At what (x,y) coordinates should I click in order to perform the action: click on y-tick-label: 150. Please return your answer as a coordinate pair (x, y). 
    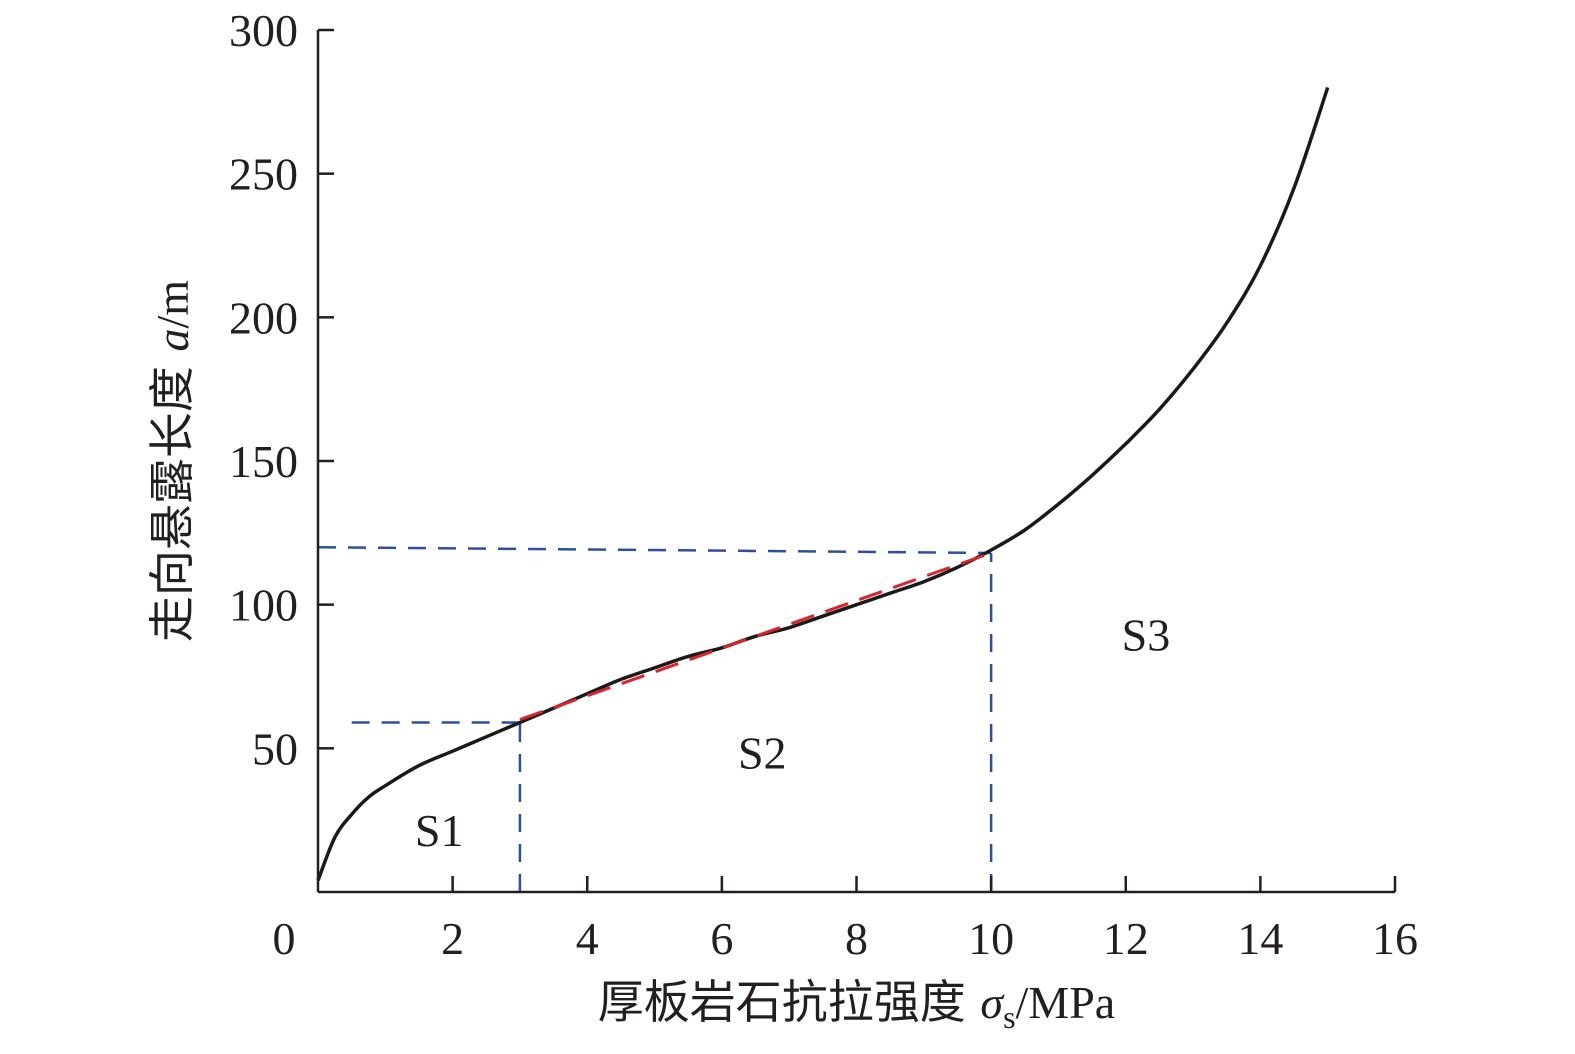
    Looking at the image, I should click on (263, 461).